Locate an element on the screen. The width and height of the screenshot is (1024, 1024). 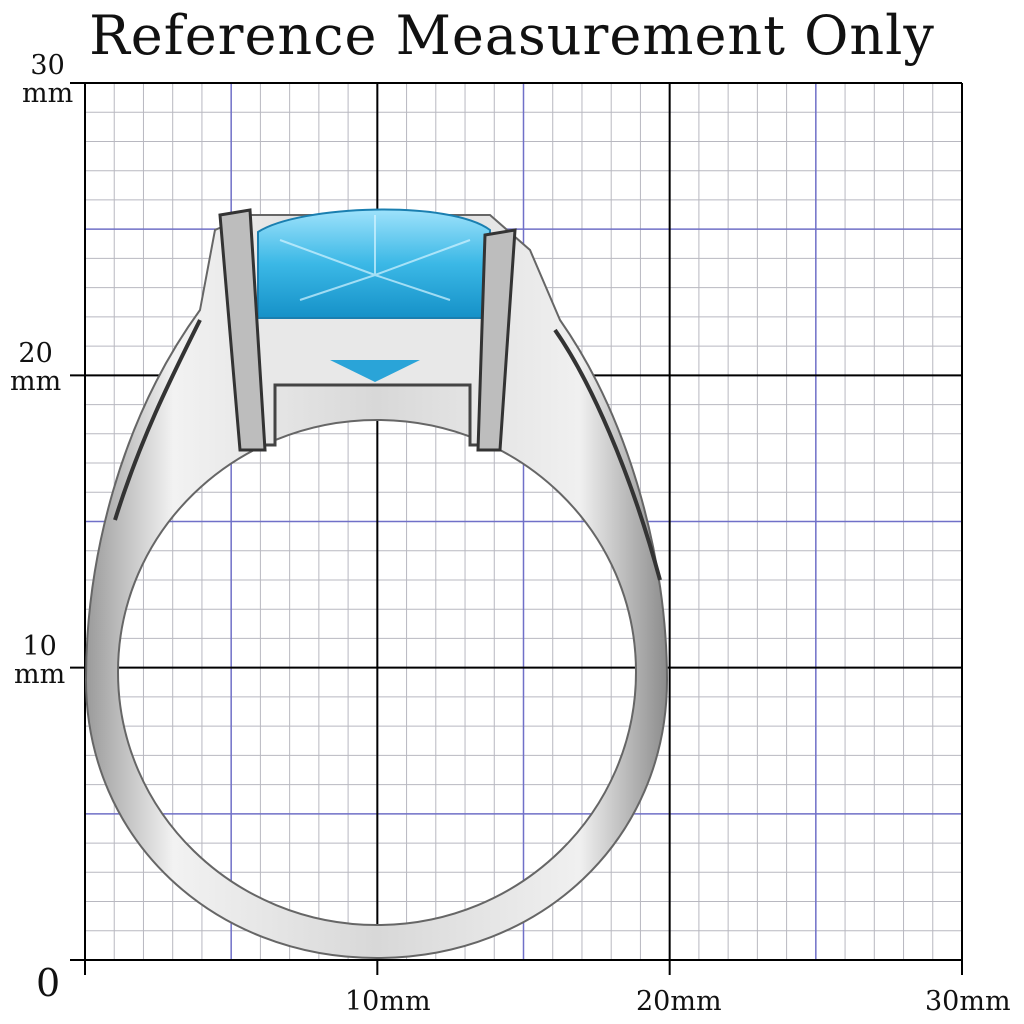
y-label-30: 30 mm is located at coordinates (47, 80).